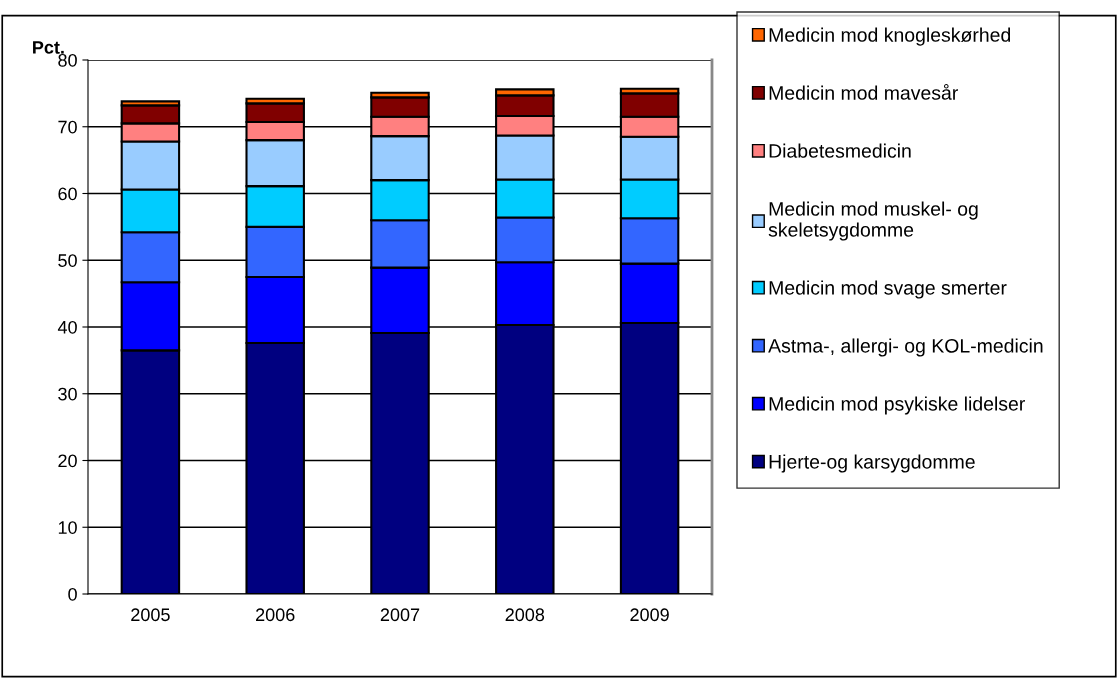 This screenshot has height=678, width=1118. Describe the element at coordinates (525, 615) in the screenshot. I see `x-tick-label: 2008` at that location.